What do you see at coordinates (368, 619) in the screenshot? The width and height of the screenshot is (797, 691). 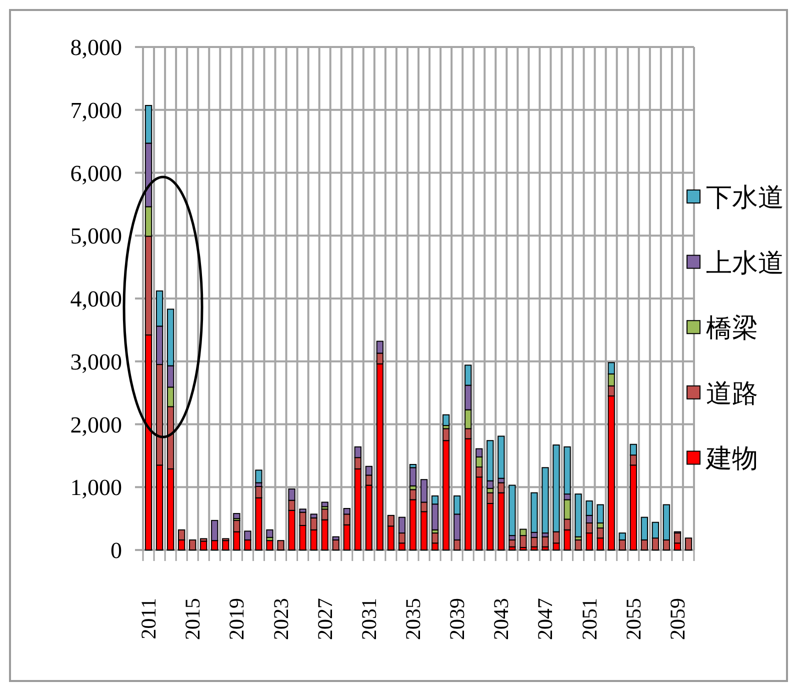 I see `x-tick-label: 2031` at bounding box center [368, 619].